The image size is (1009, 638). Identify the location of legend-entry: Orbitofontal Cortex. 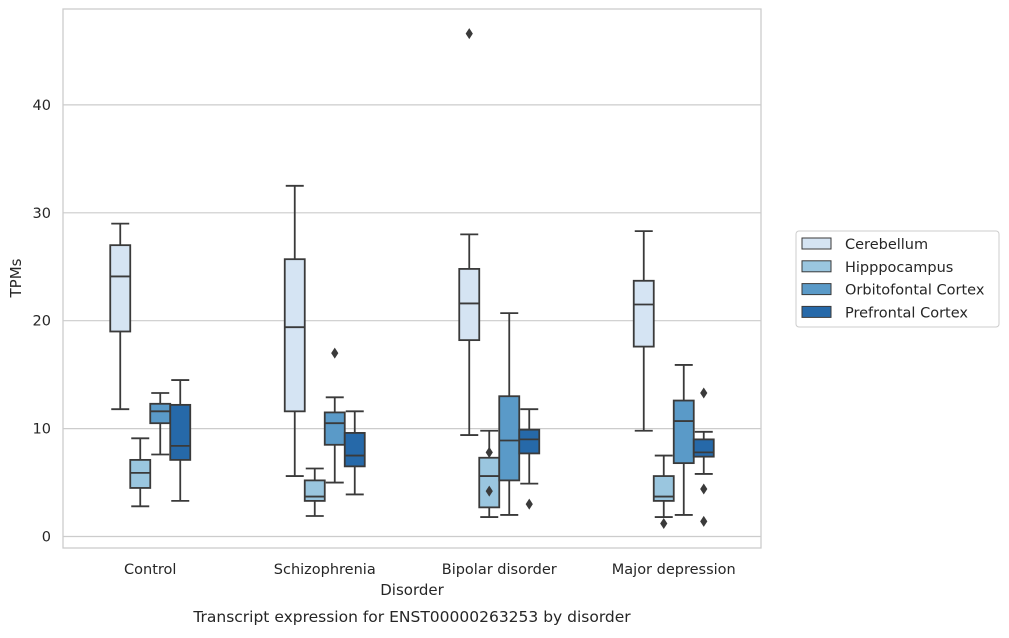
(893, 291).